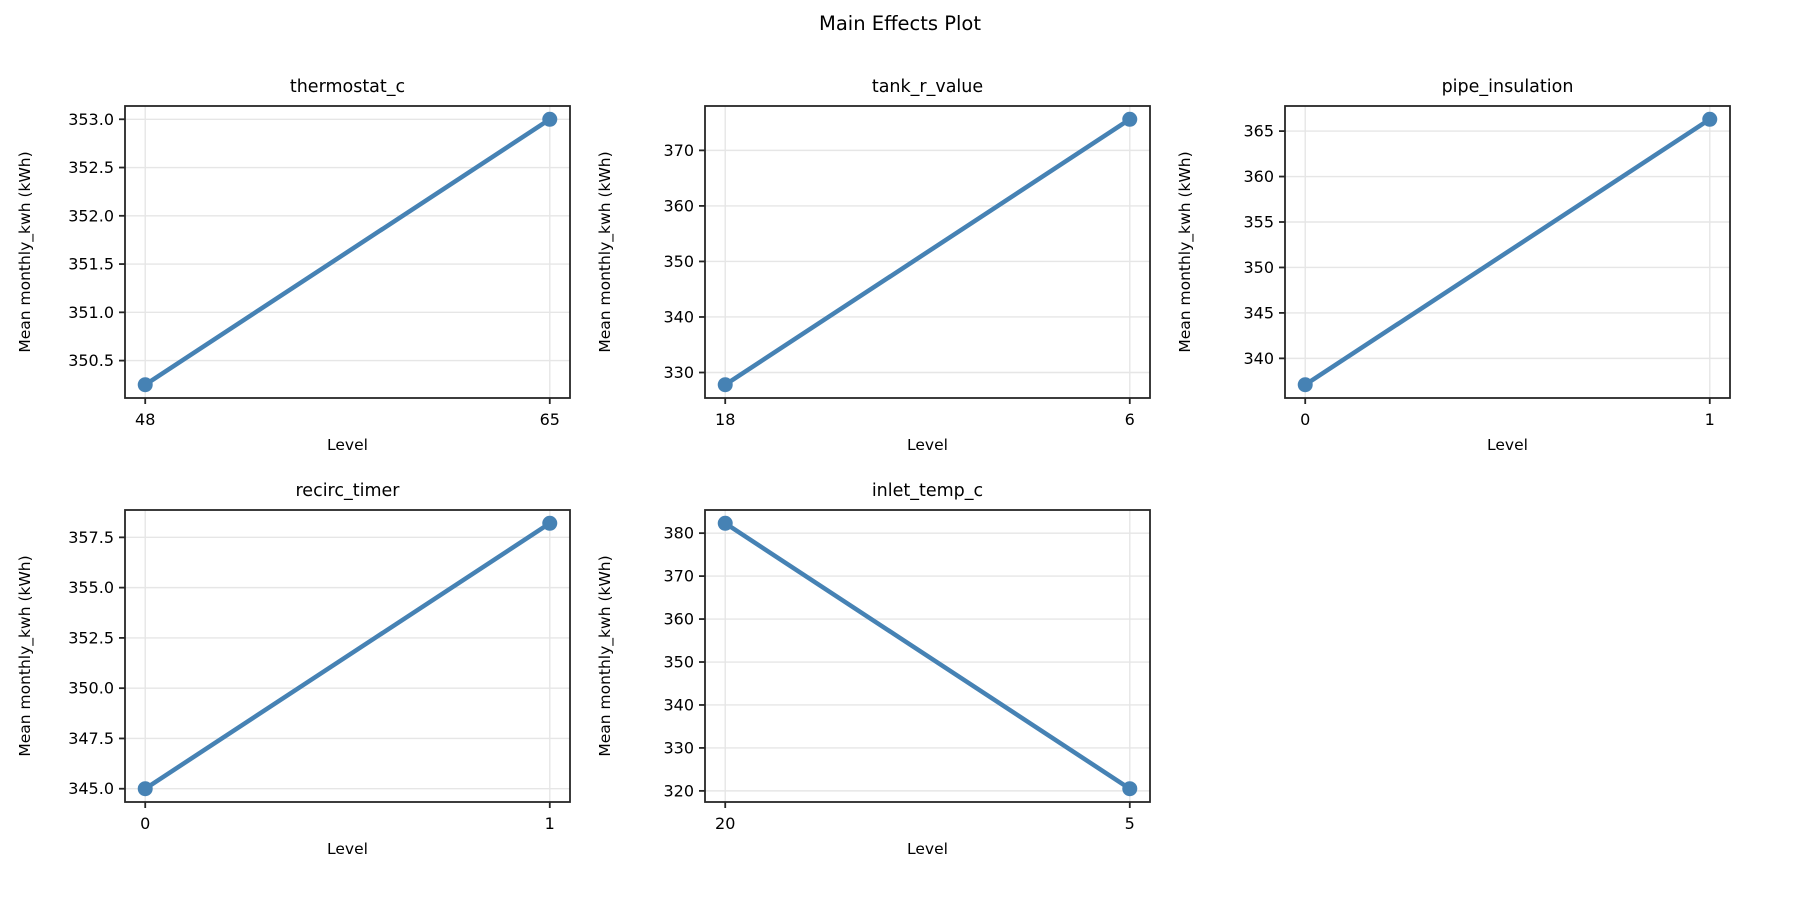 Image resolution: width=1800 pixels, height=900 pixels. I want to click on y-tick-label: 380, so click(678, 533).